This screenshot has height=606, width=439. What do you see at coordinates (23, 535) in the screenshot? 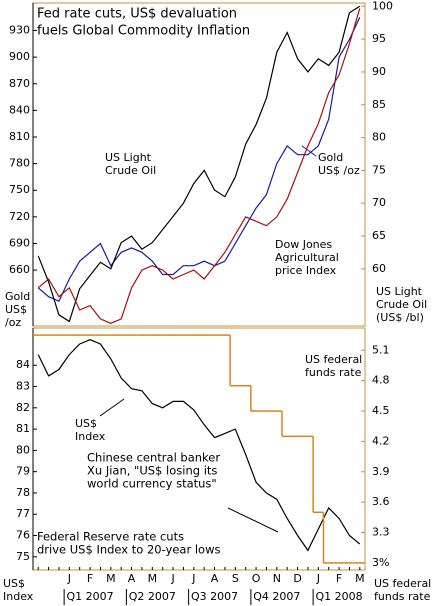
I see `y-tick-label: 76` at bounding box center [23, 535].